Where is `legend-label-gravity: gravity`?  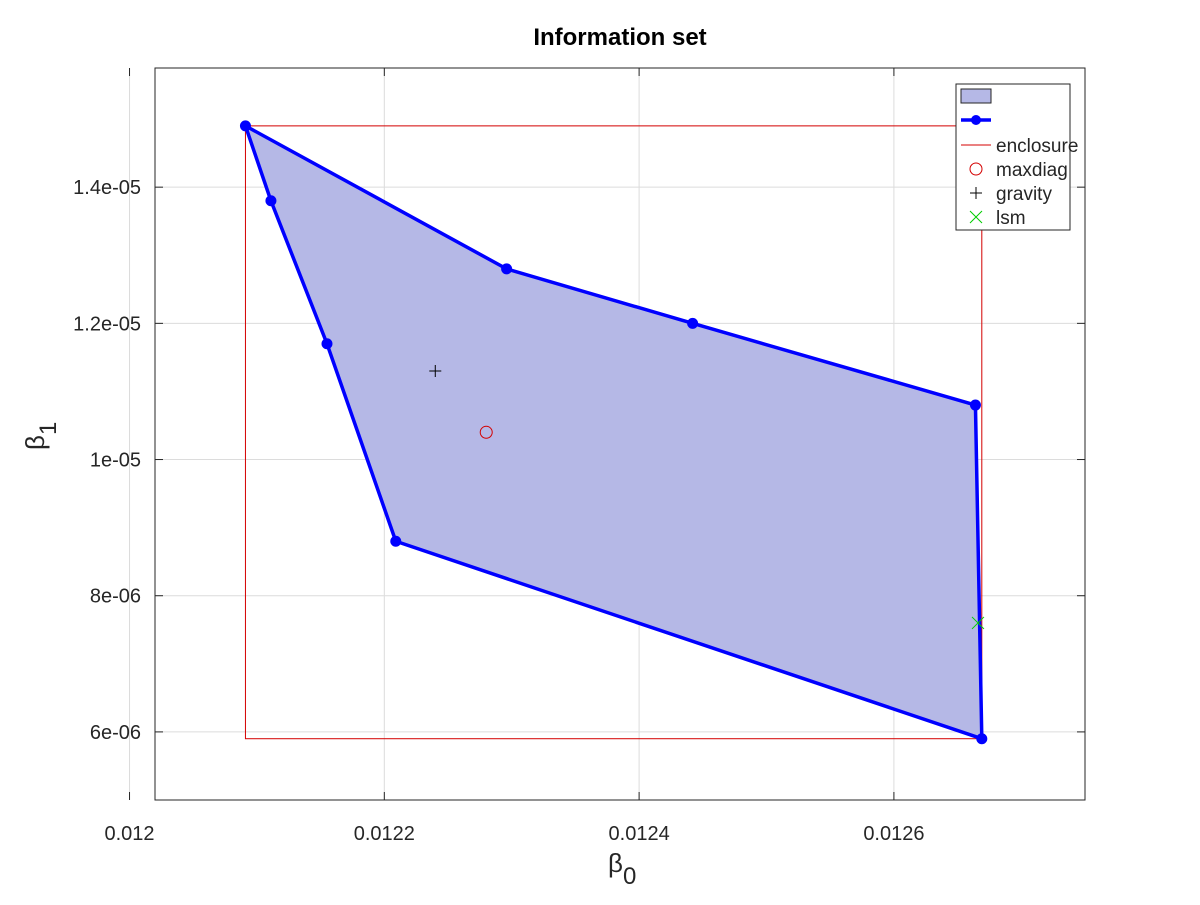 legend-label-gravity: gravity is located at coordinates (1024, 194).